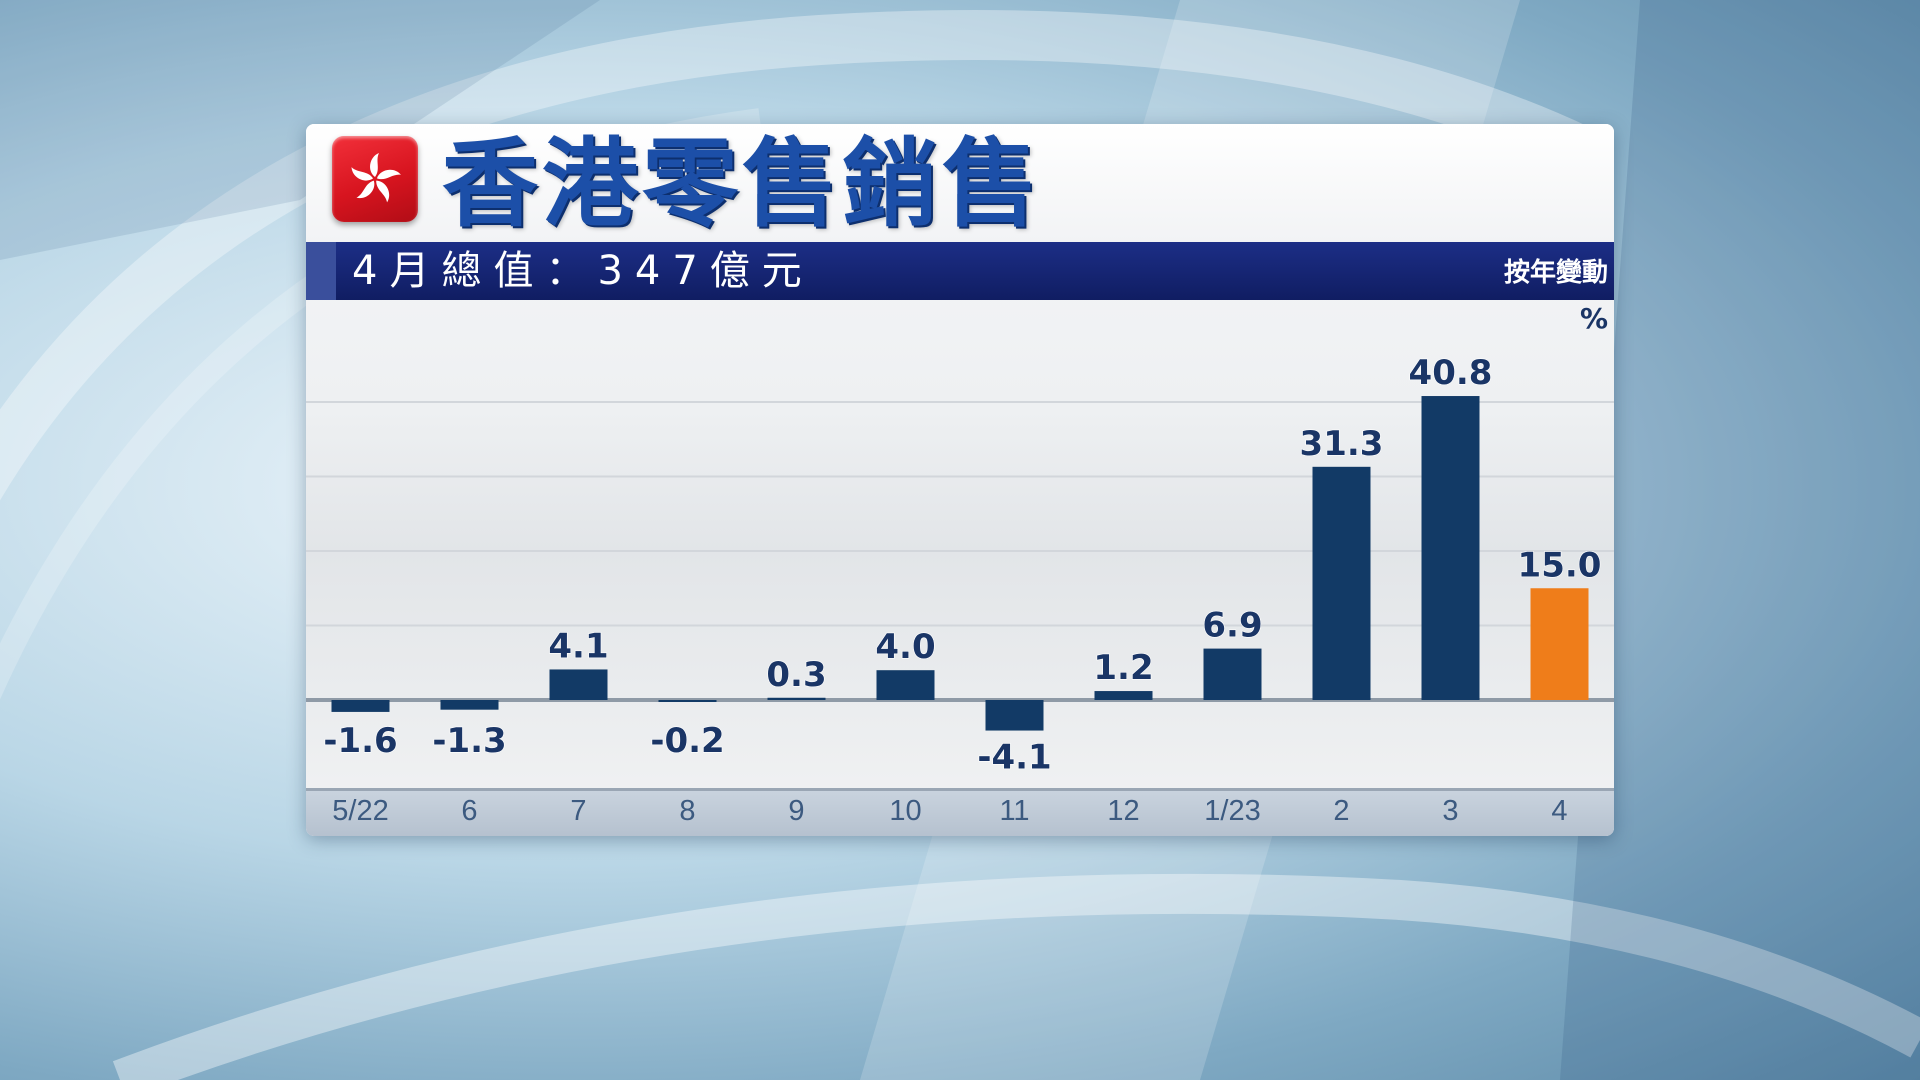 The image size is (1920, 1080). Describe the element at coordinates (1123, 811) in the screenshot. I see `x-tick-label: 12` at that location.